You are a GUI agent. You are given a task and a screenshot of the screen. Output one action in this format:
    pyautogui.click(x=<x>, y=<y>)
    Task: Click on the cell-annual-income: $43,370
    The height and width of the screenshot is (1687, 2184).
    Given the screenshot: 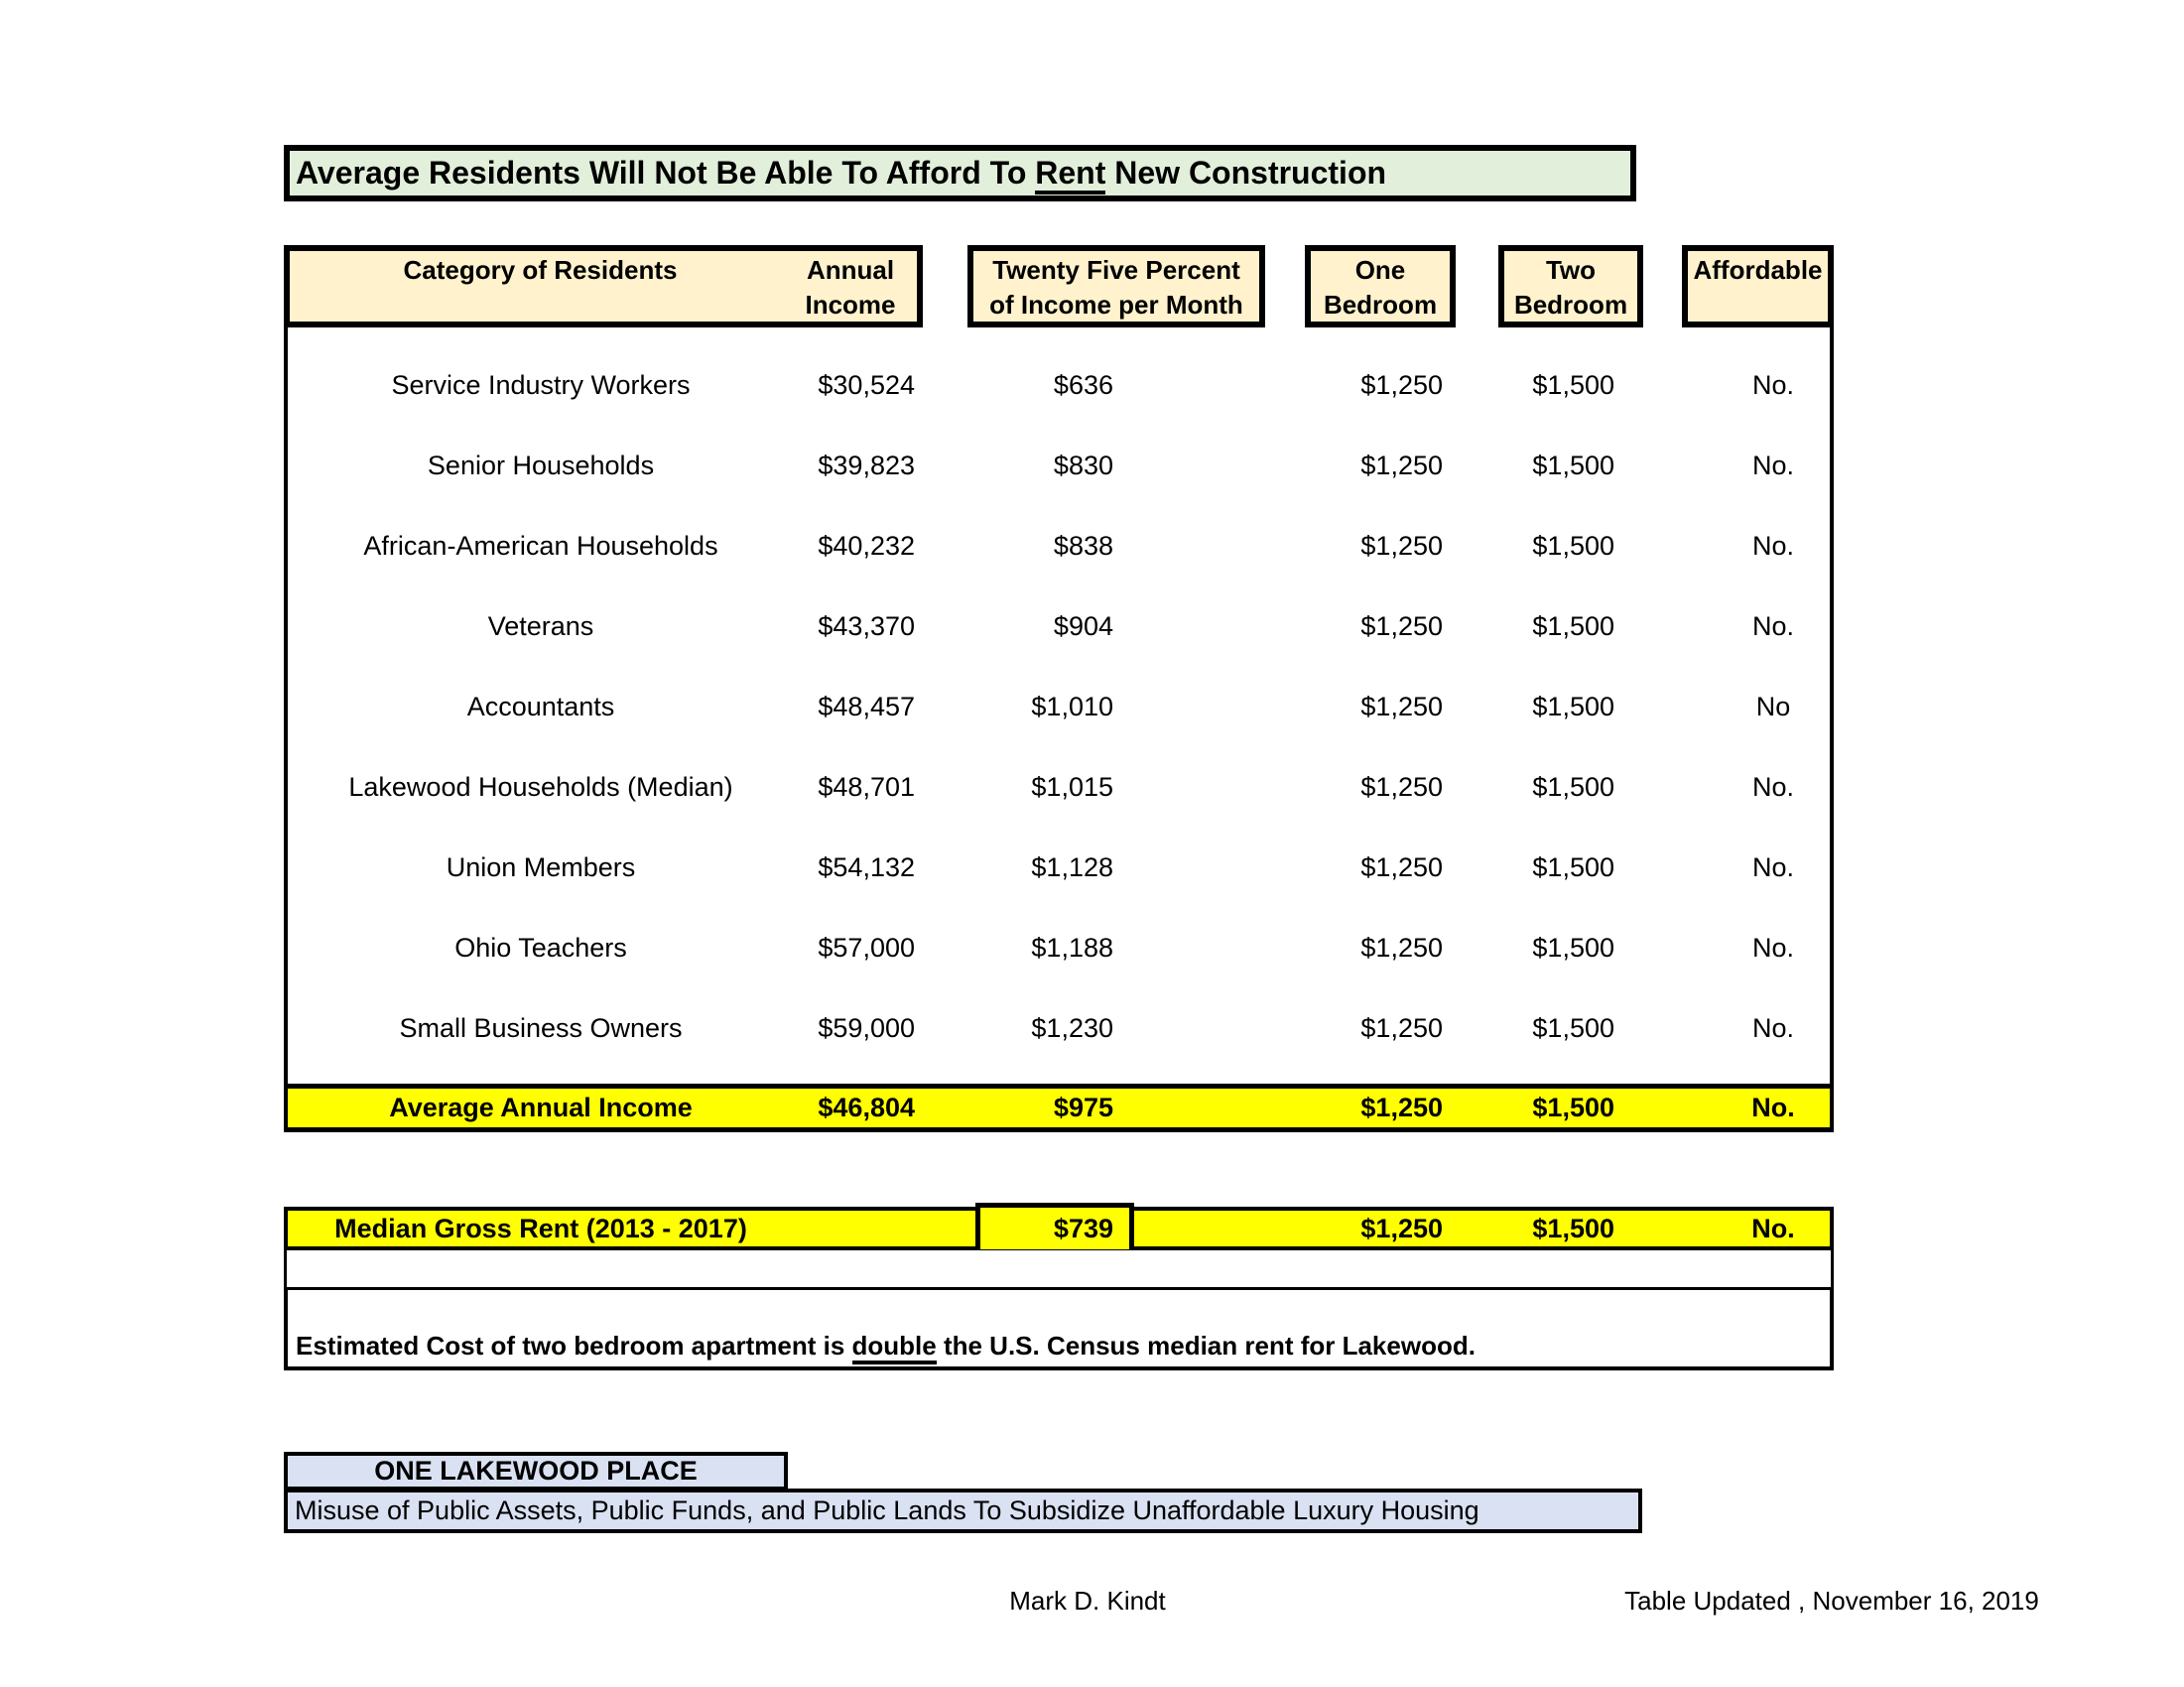 What is the action you would take?
    pyautogui.click(x=866, y=626)
    